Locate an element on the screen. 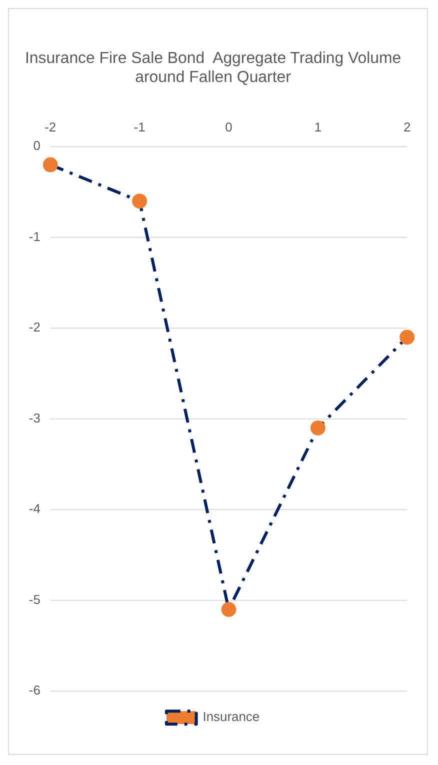 The height and width of the screenshot is (765, 438). x-tick-label: -2 is located at coordinates (50, 126).